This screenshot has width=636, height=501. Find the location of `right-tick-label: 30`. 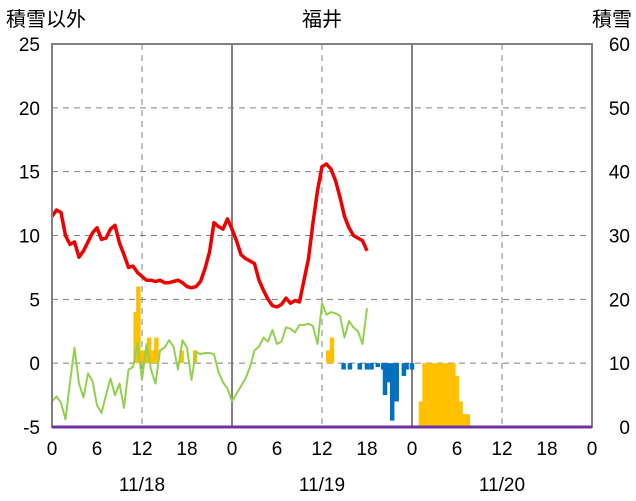

right-tick-label: 30 is located at coordinates (619, 237).